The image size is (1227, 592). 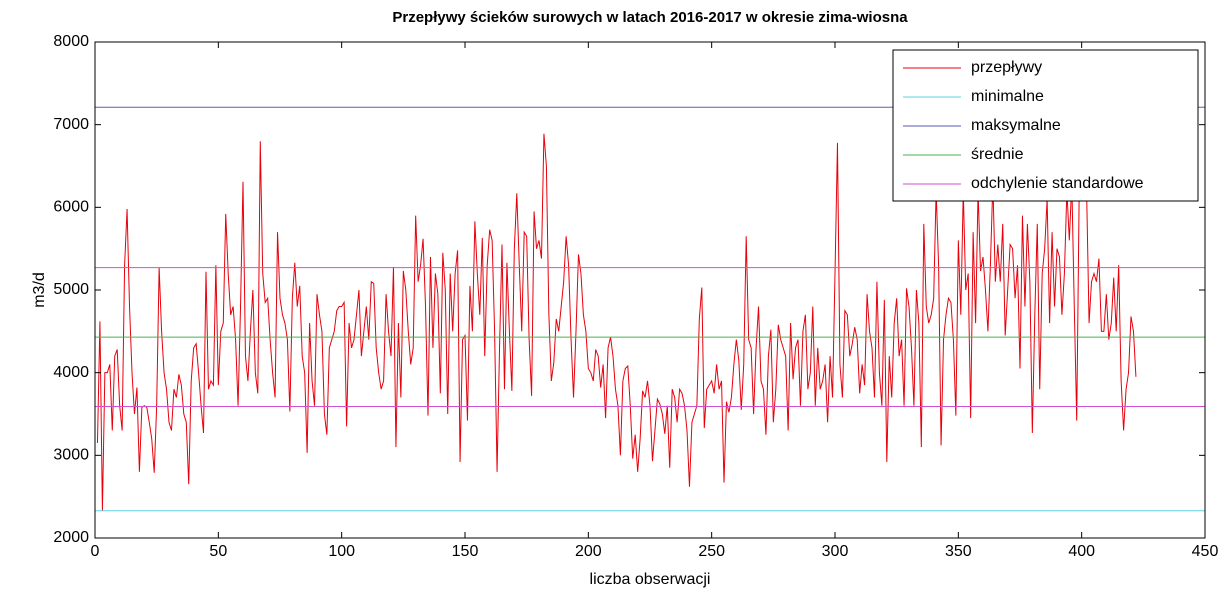 I want to click on x-tick-label: 100, so click(x=341, y=551).